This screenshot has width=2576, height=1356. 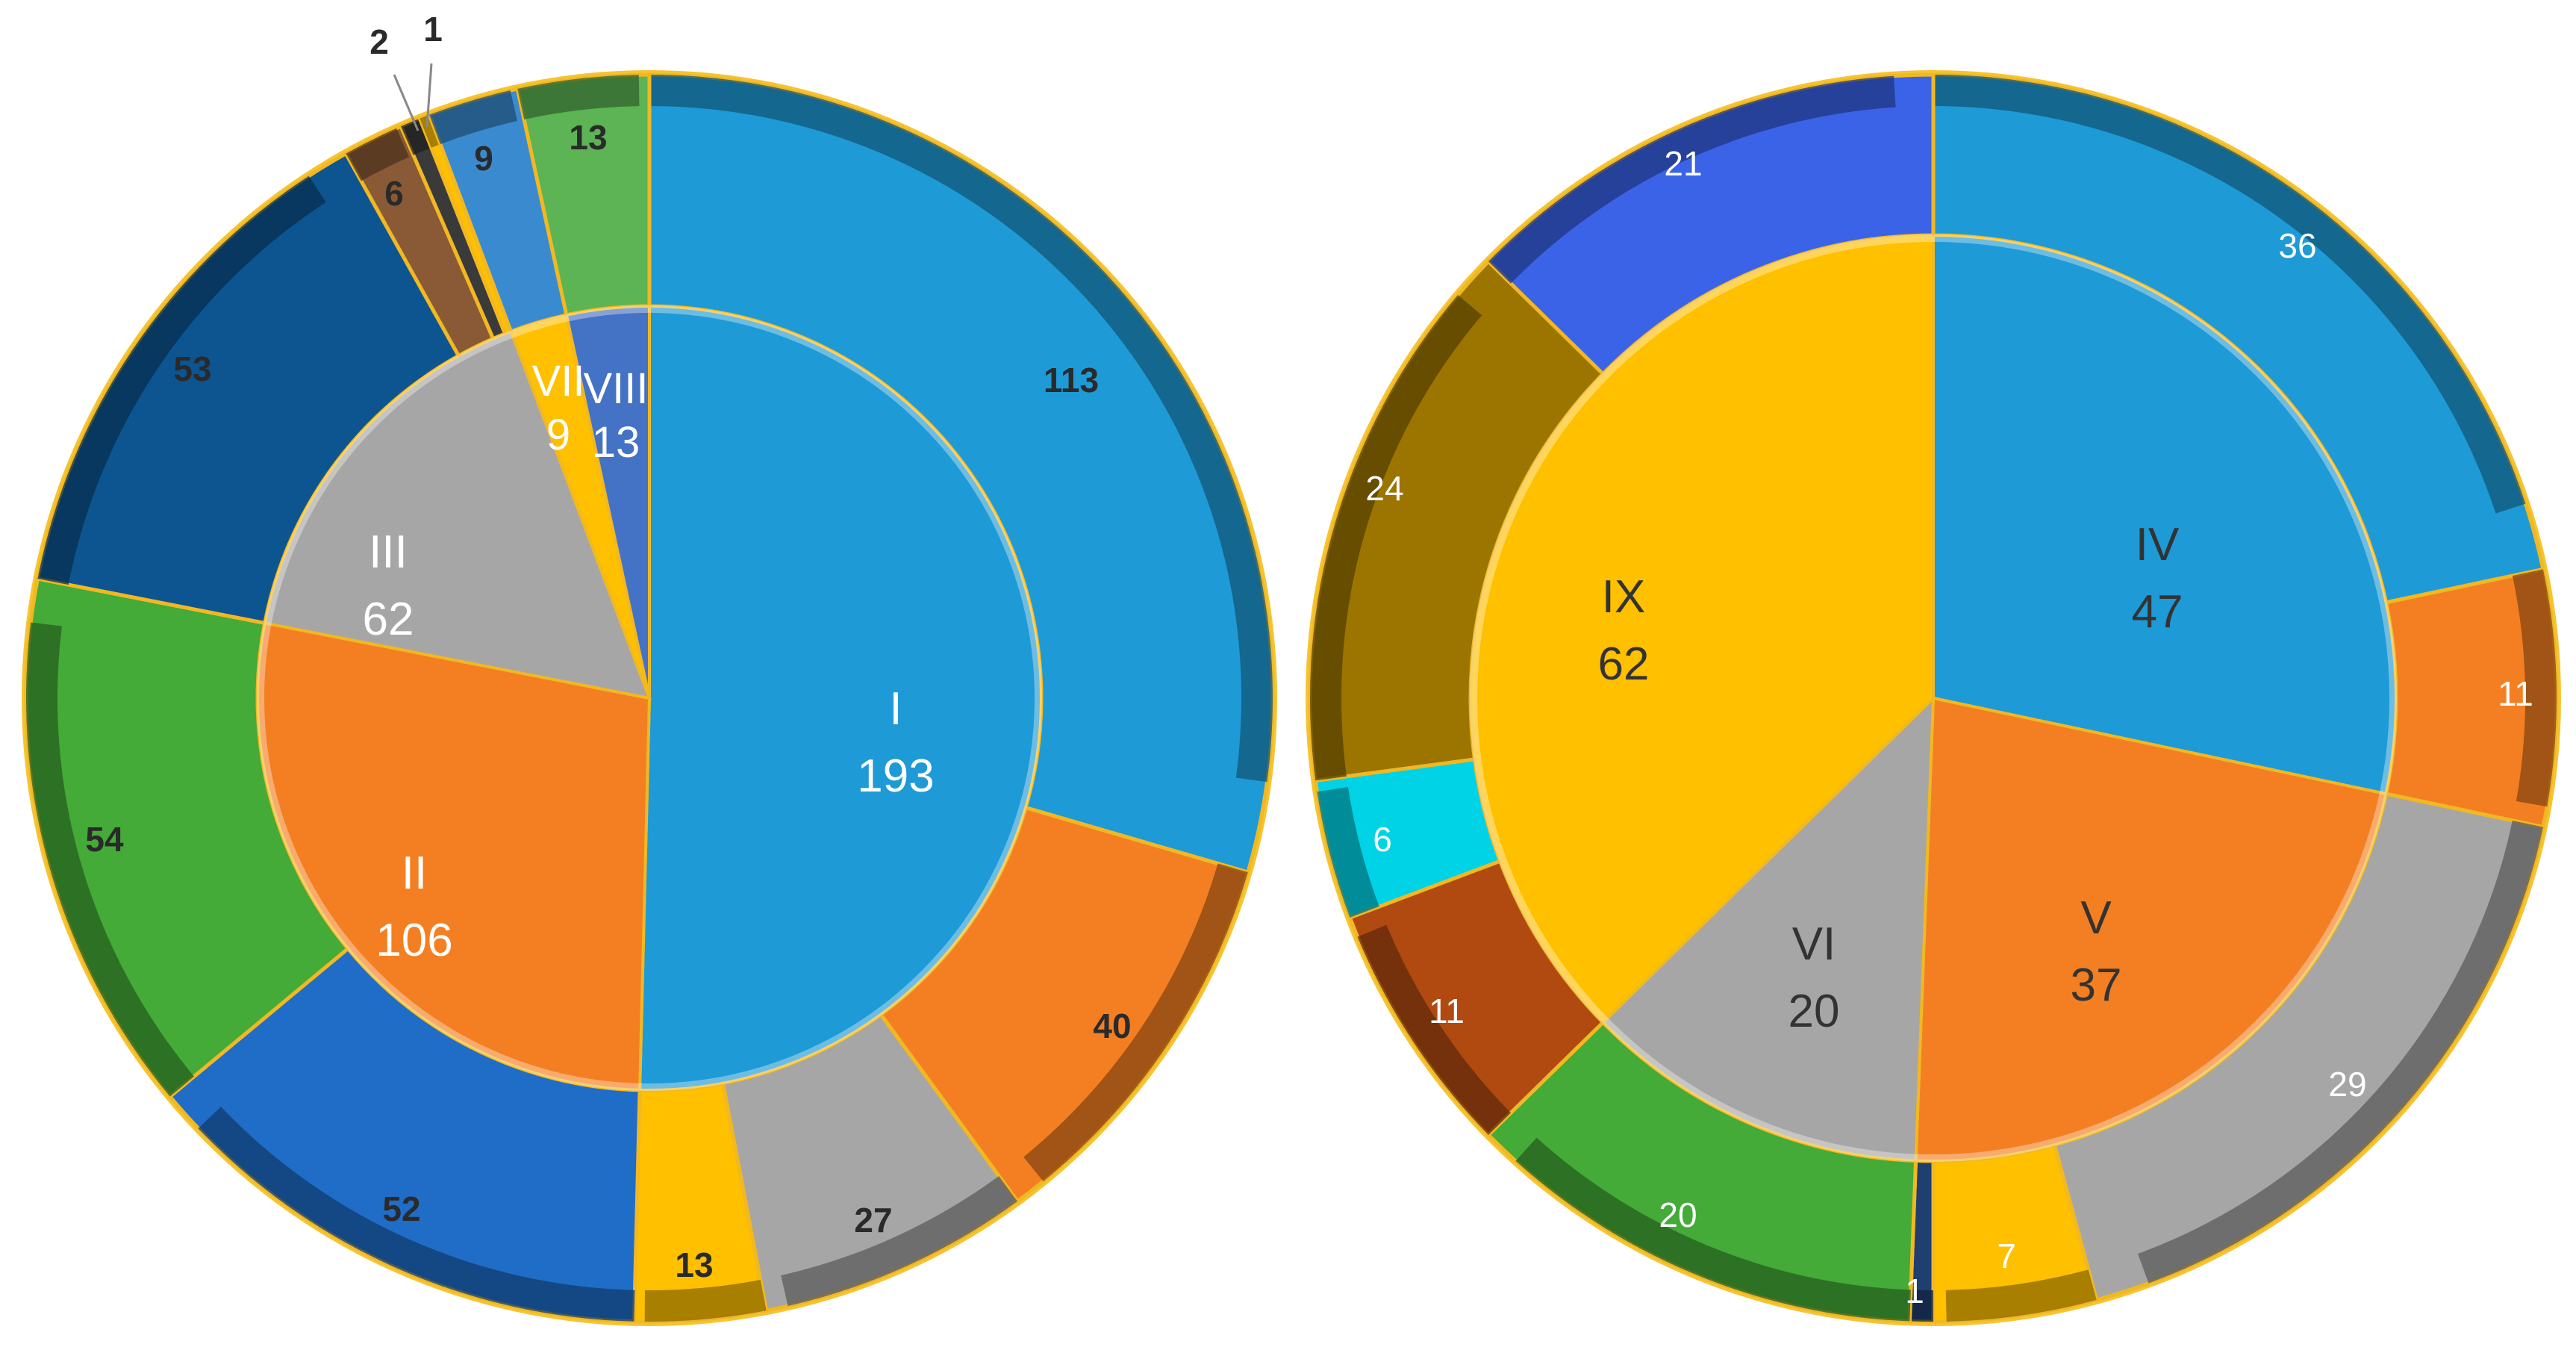 What do you see at coordinates (104, 839) in the screenshot?
I see `outer-value-label: 54` at bounding box center [104, 839].